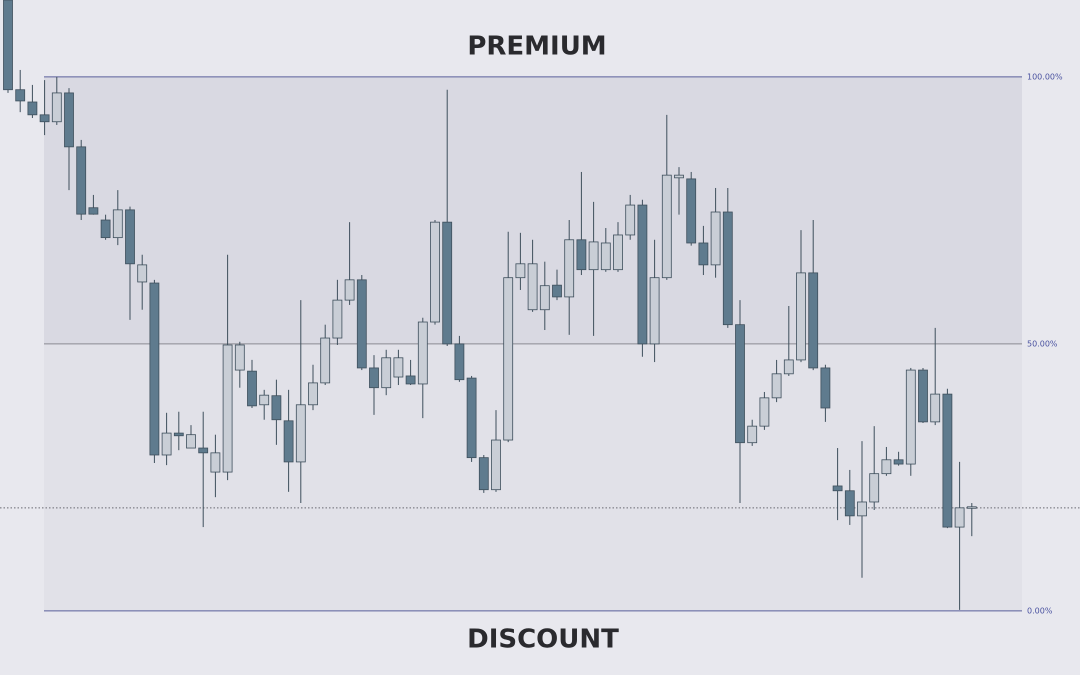 This screenshot has height=675, width=1080. I want to click on y-tick-label: 0.00%, so click(1040, 610).